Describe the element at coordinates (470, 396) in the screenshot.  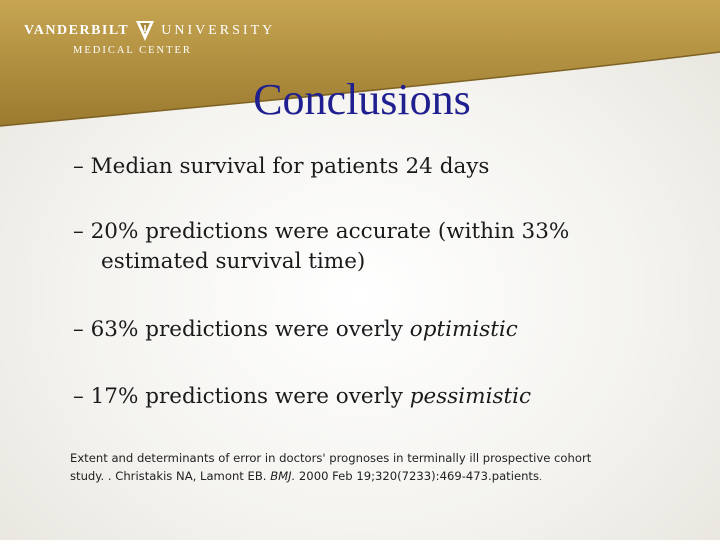
I see `bullet-emphasis: pessimistic` at that location.